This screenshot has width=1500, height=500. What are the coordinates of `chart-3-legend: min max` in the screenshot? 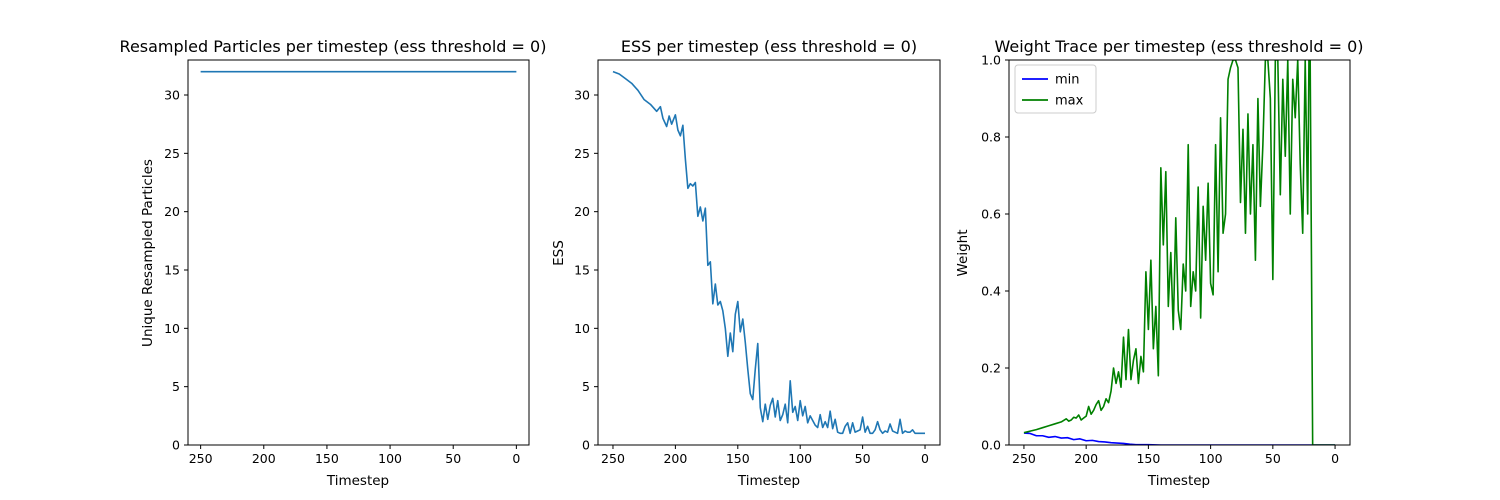 It's located at (1055, 89).